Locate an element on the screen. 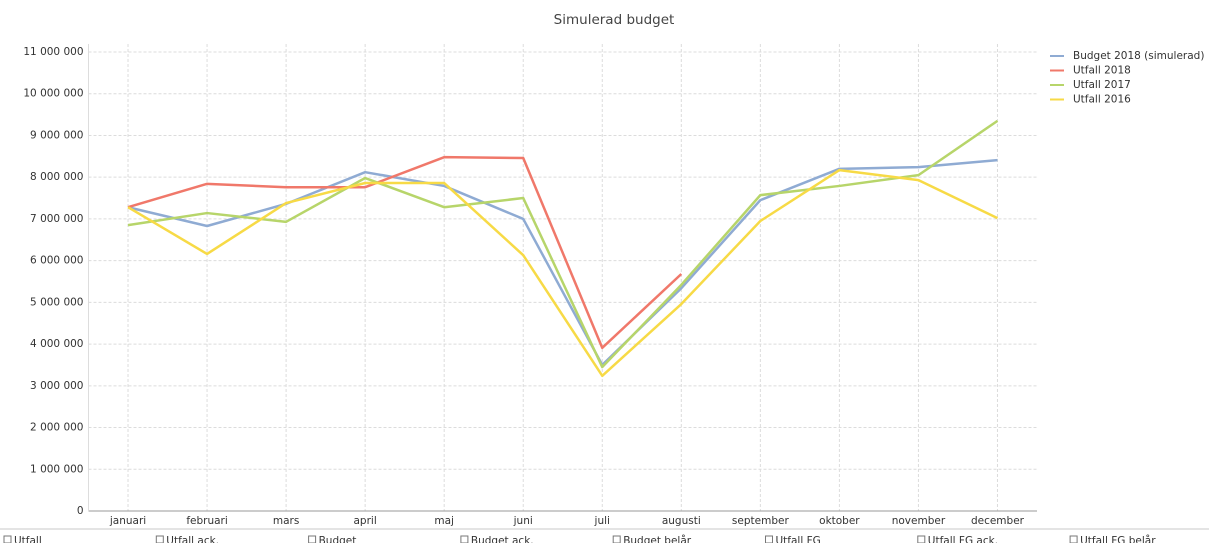 Image resolution: width=1209 pixels, height=543 pixels. y-tick-label: 4 000 000 is located at coordinates (56, 344).